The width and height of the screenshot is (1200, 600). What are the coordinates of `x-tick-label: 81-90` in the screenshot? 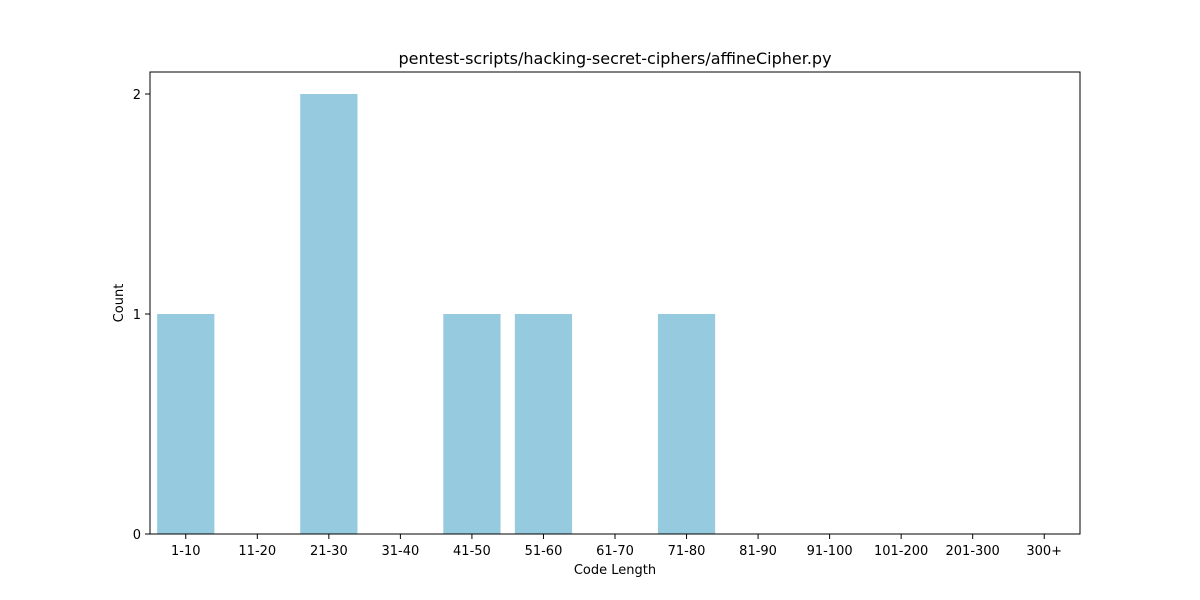 It's located at (758, 551).